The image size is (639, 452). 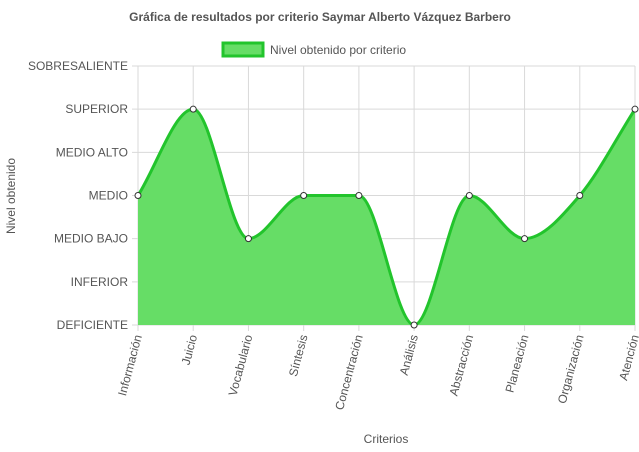 I want to click on y-tick-label: SOBRESALIENTE, so click(x=78, y=66).